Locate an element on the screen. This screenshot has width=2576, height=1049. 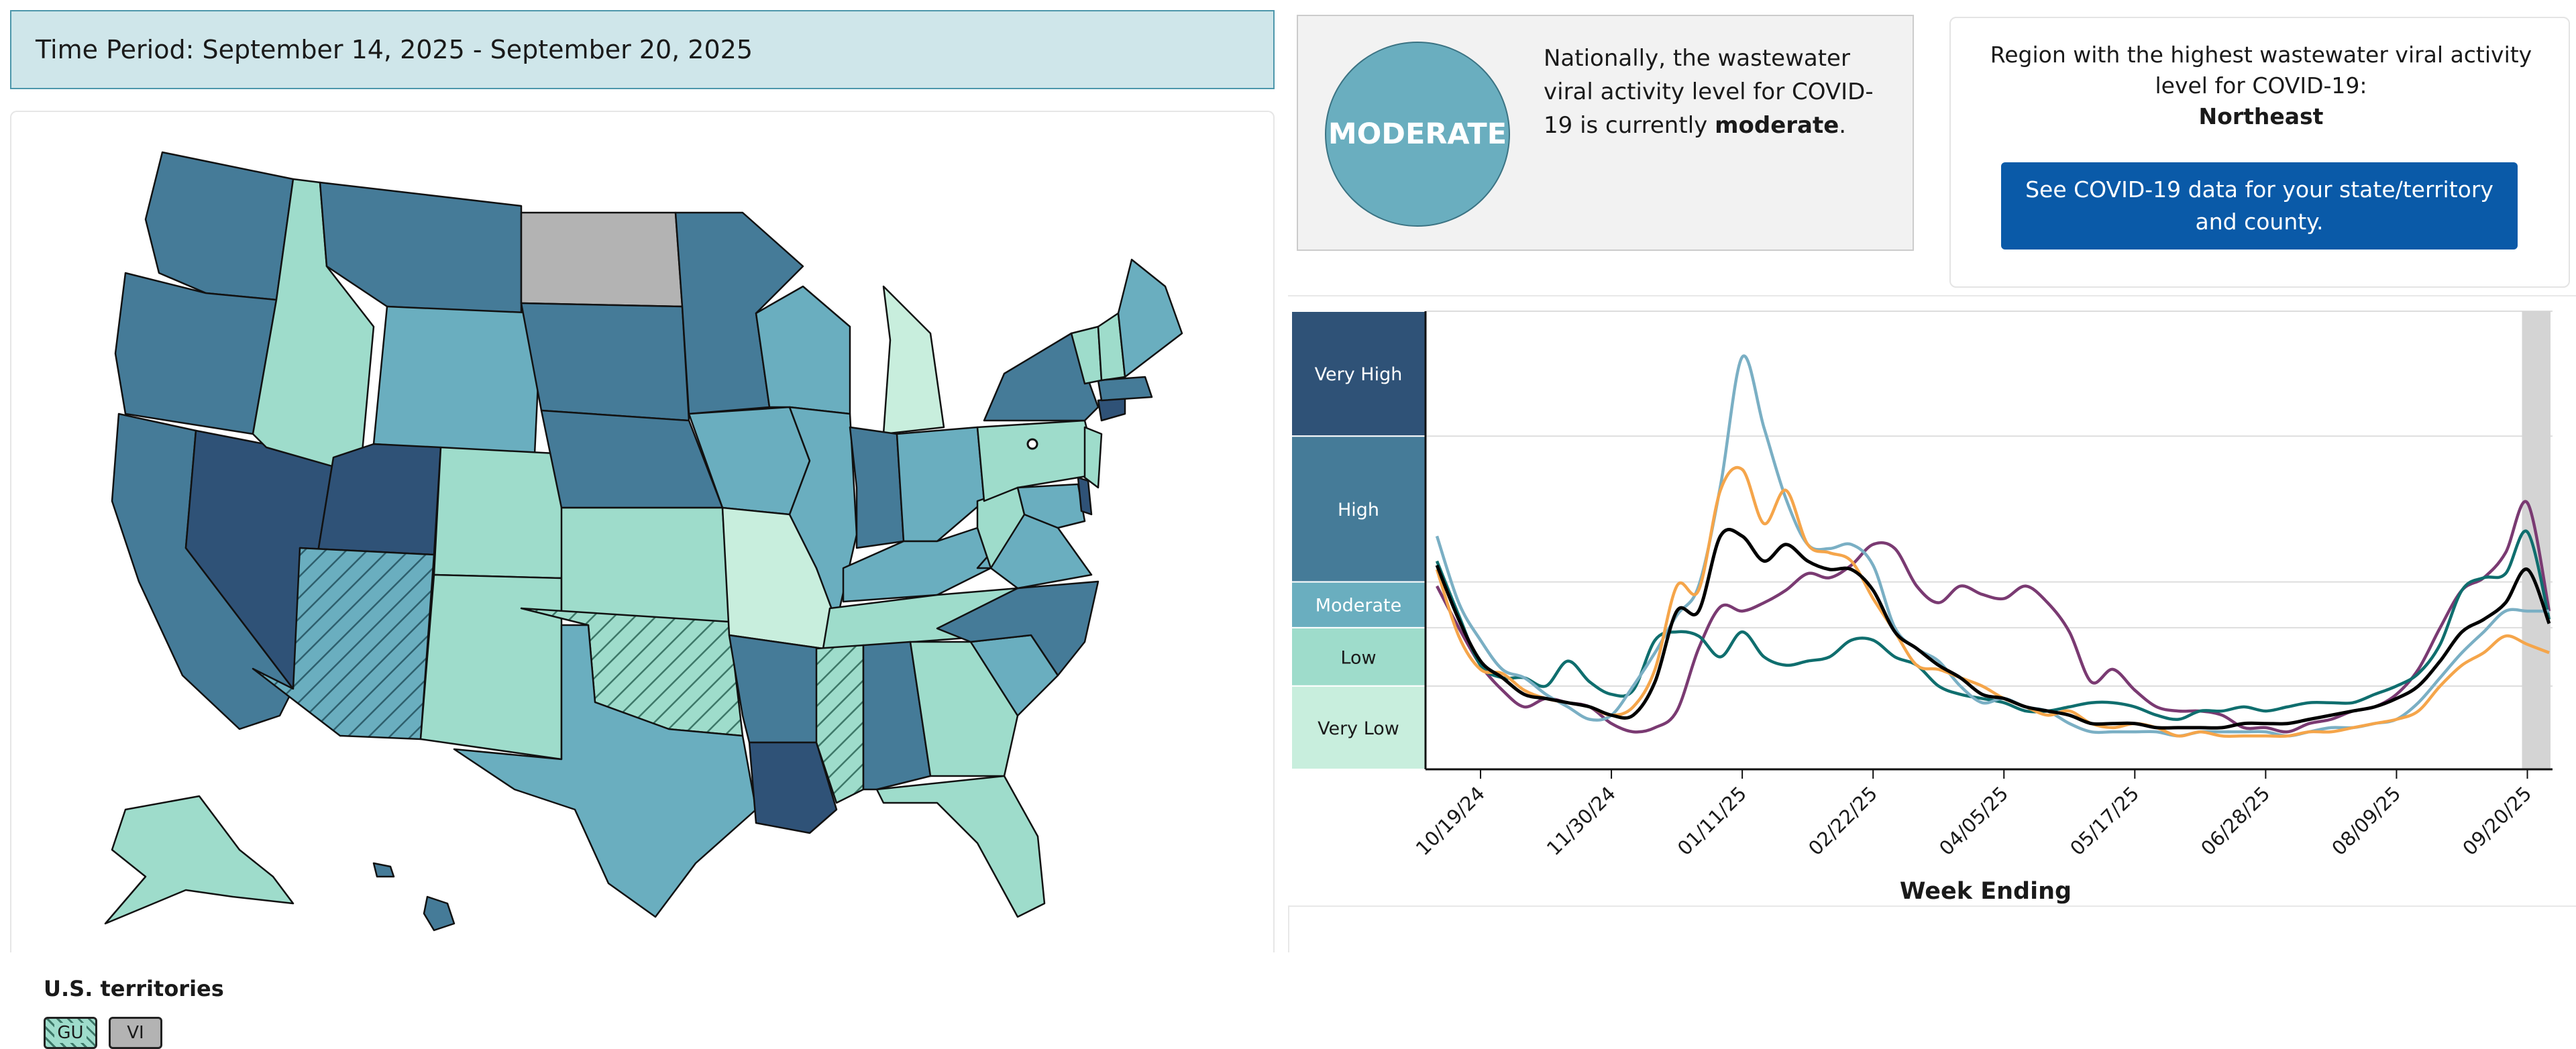
territory-vi-label: VI is located at coordinates (135, 1033).